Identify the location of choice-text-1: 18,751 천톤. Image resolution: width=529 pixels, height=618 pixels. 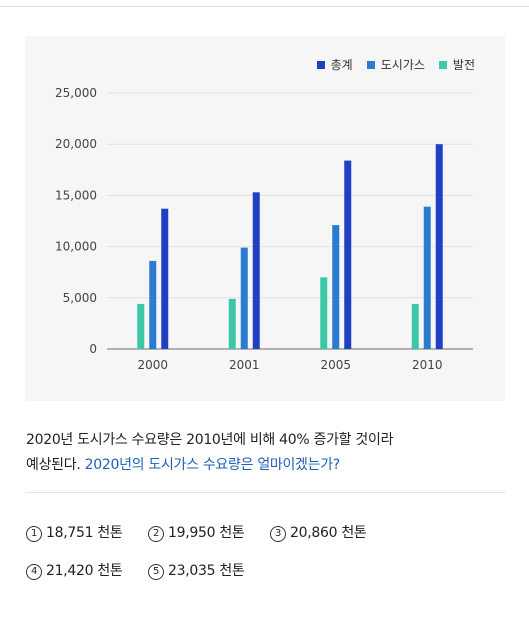
(84, 533).